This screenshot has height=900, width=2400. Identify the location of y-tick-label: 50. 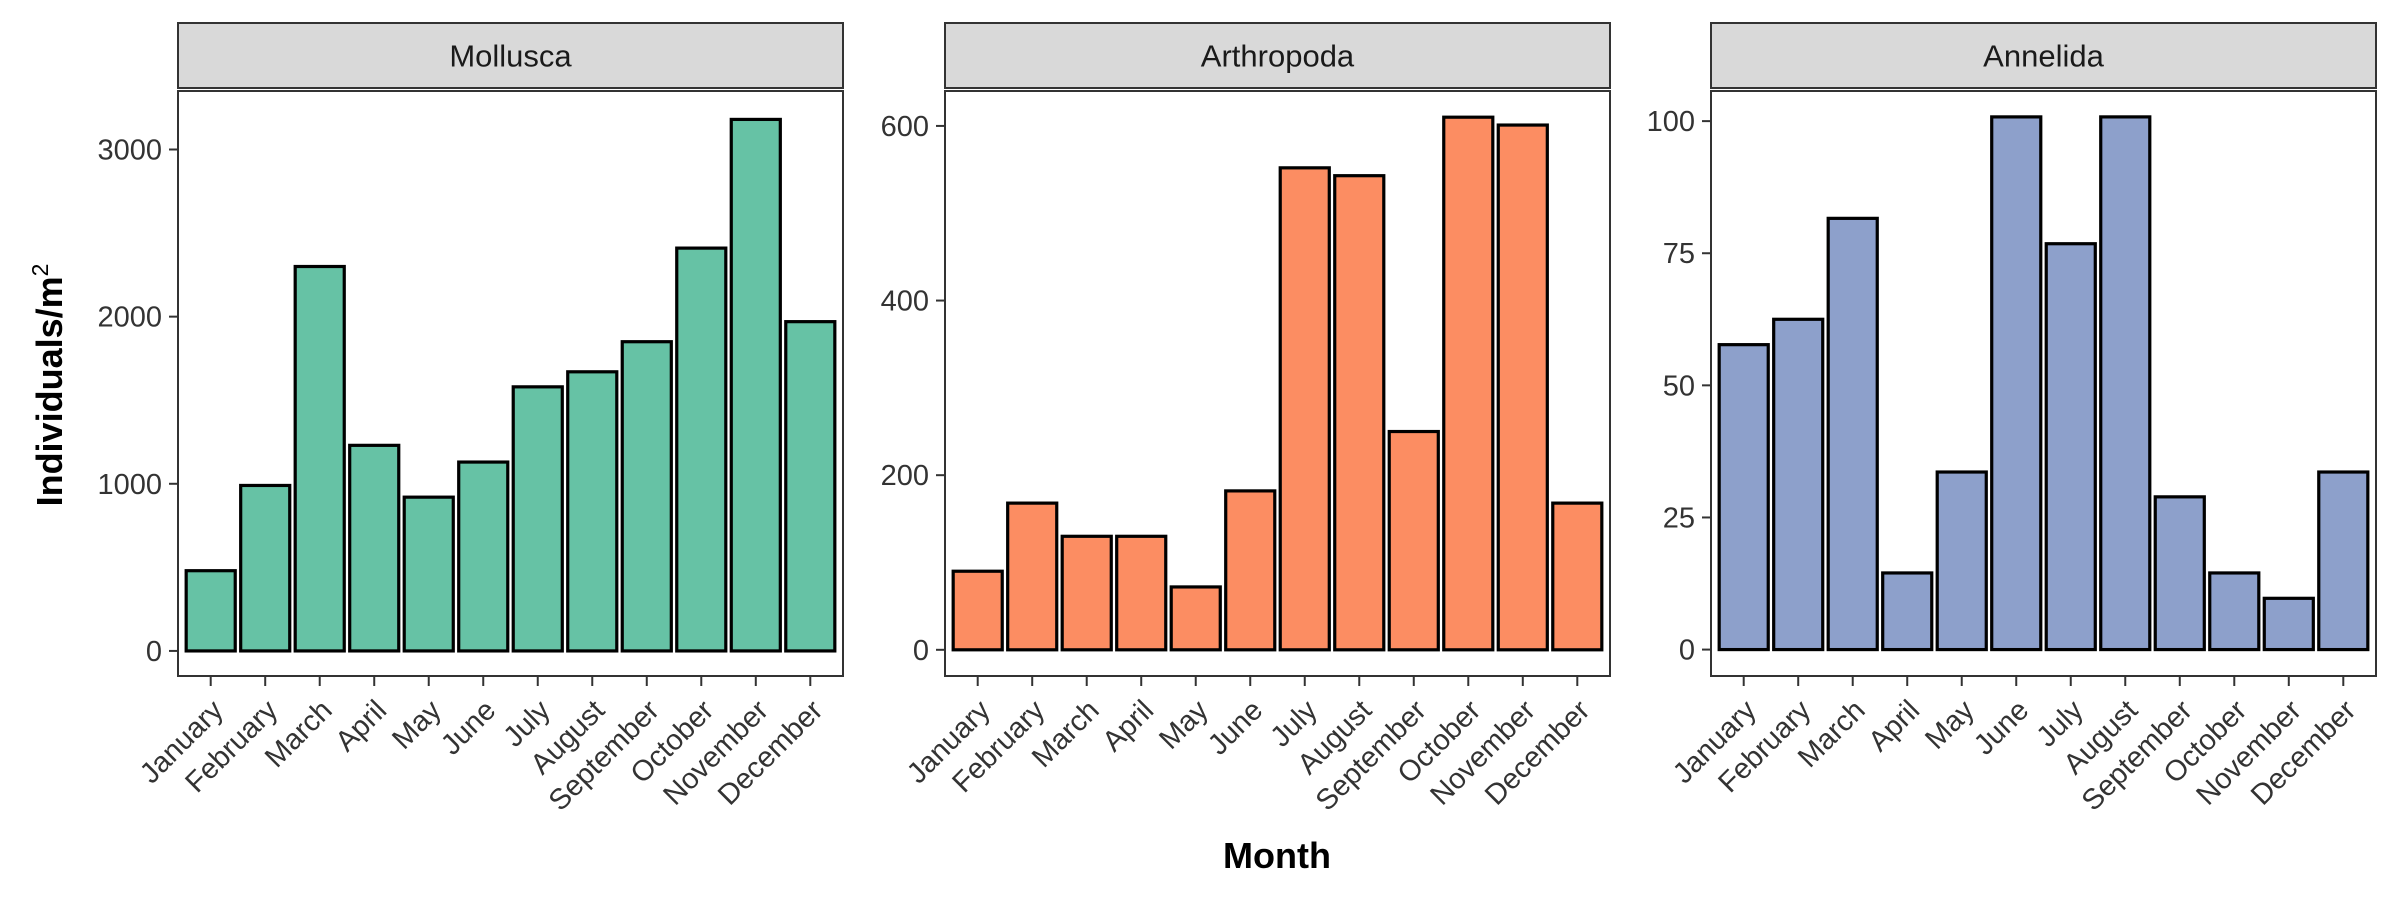
(1679, 386).